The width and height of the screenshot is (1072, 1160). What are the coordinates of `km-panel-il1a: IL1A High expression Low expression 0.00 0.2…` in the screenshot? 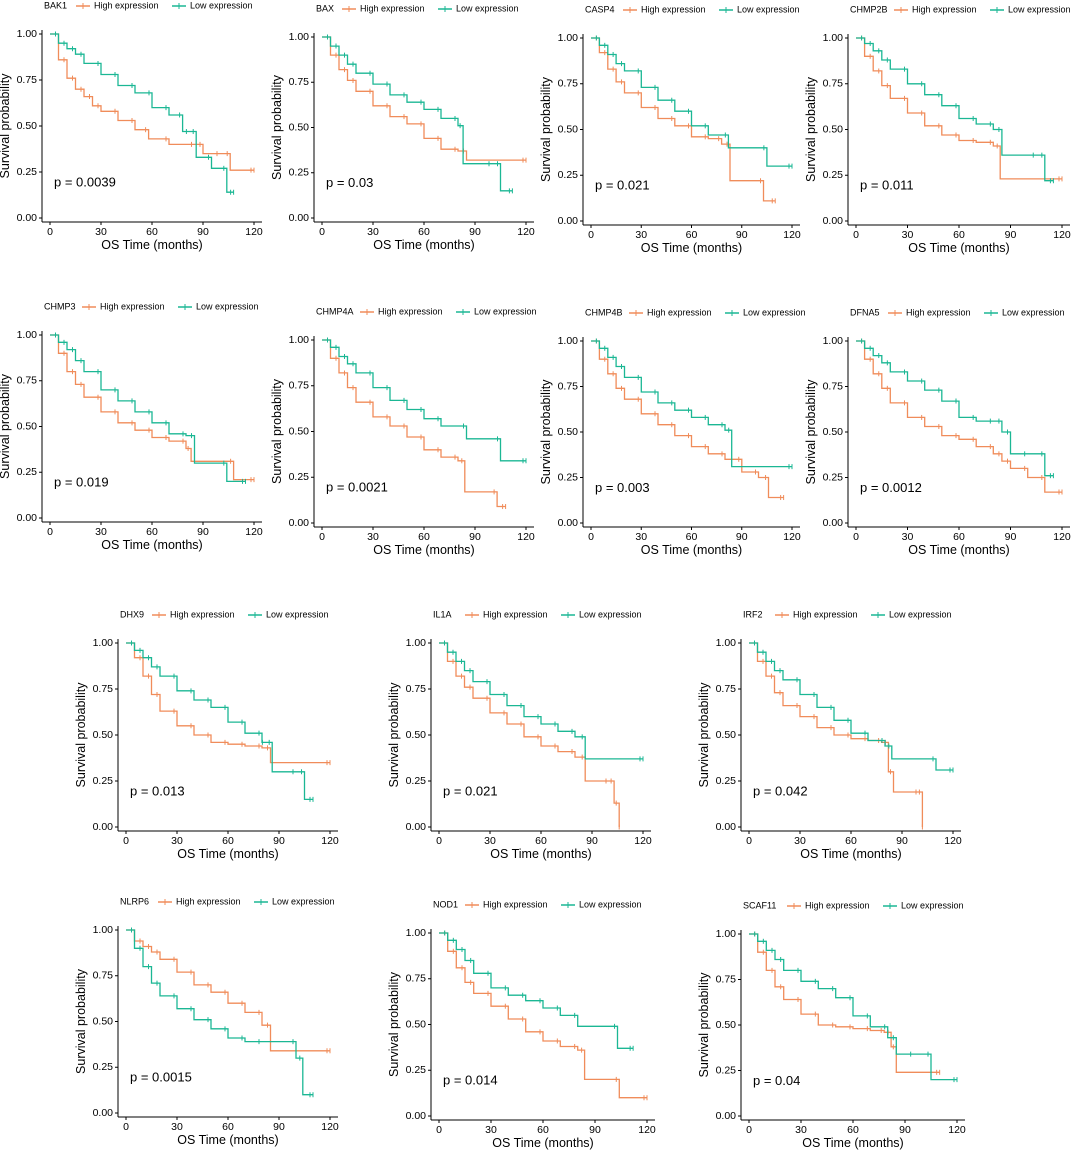 It's located at (519, 735).